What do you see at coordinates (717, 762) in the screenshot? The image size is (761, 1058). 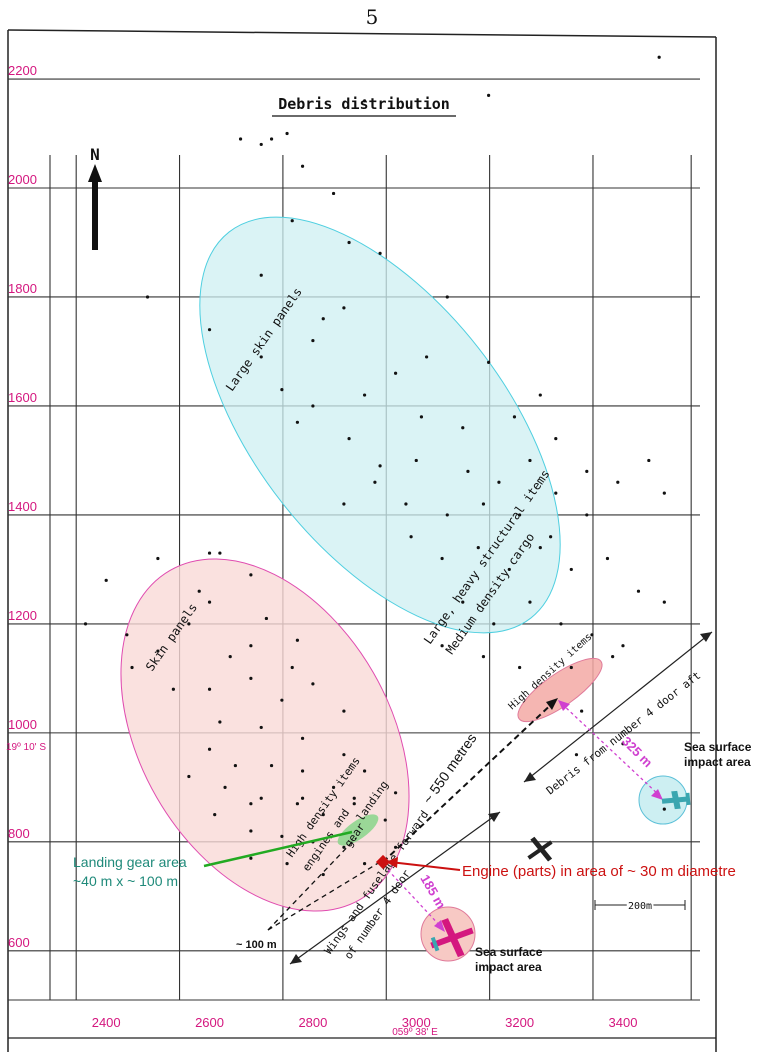 I see `label-impact-right-2: impact area` at bounding box center [717, 762].